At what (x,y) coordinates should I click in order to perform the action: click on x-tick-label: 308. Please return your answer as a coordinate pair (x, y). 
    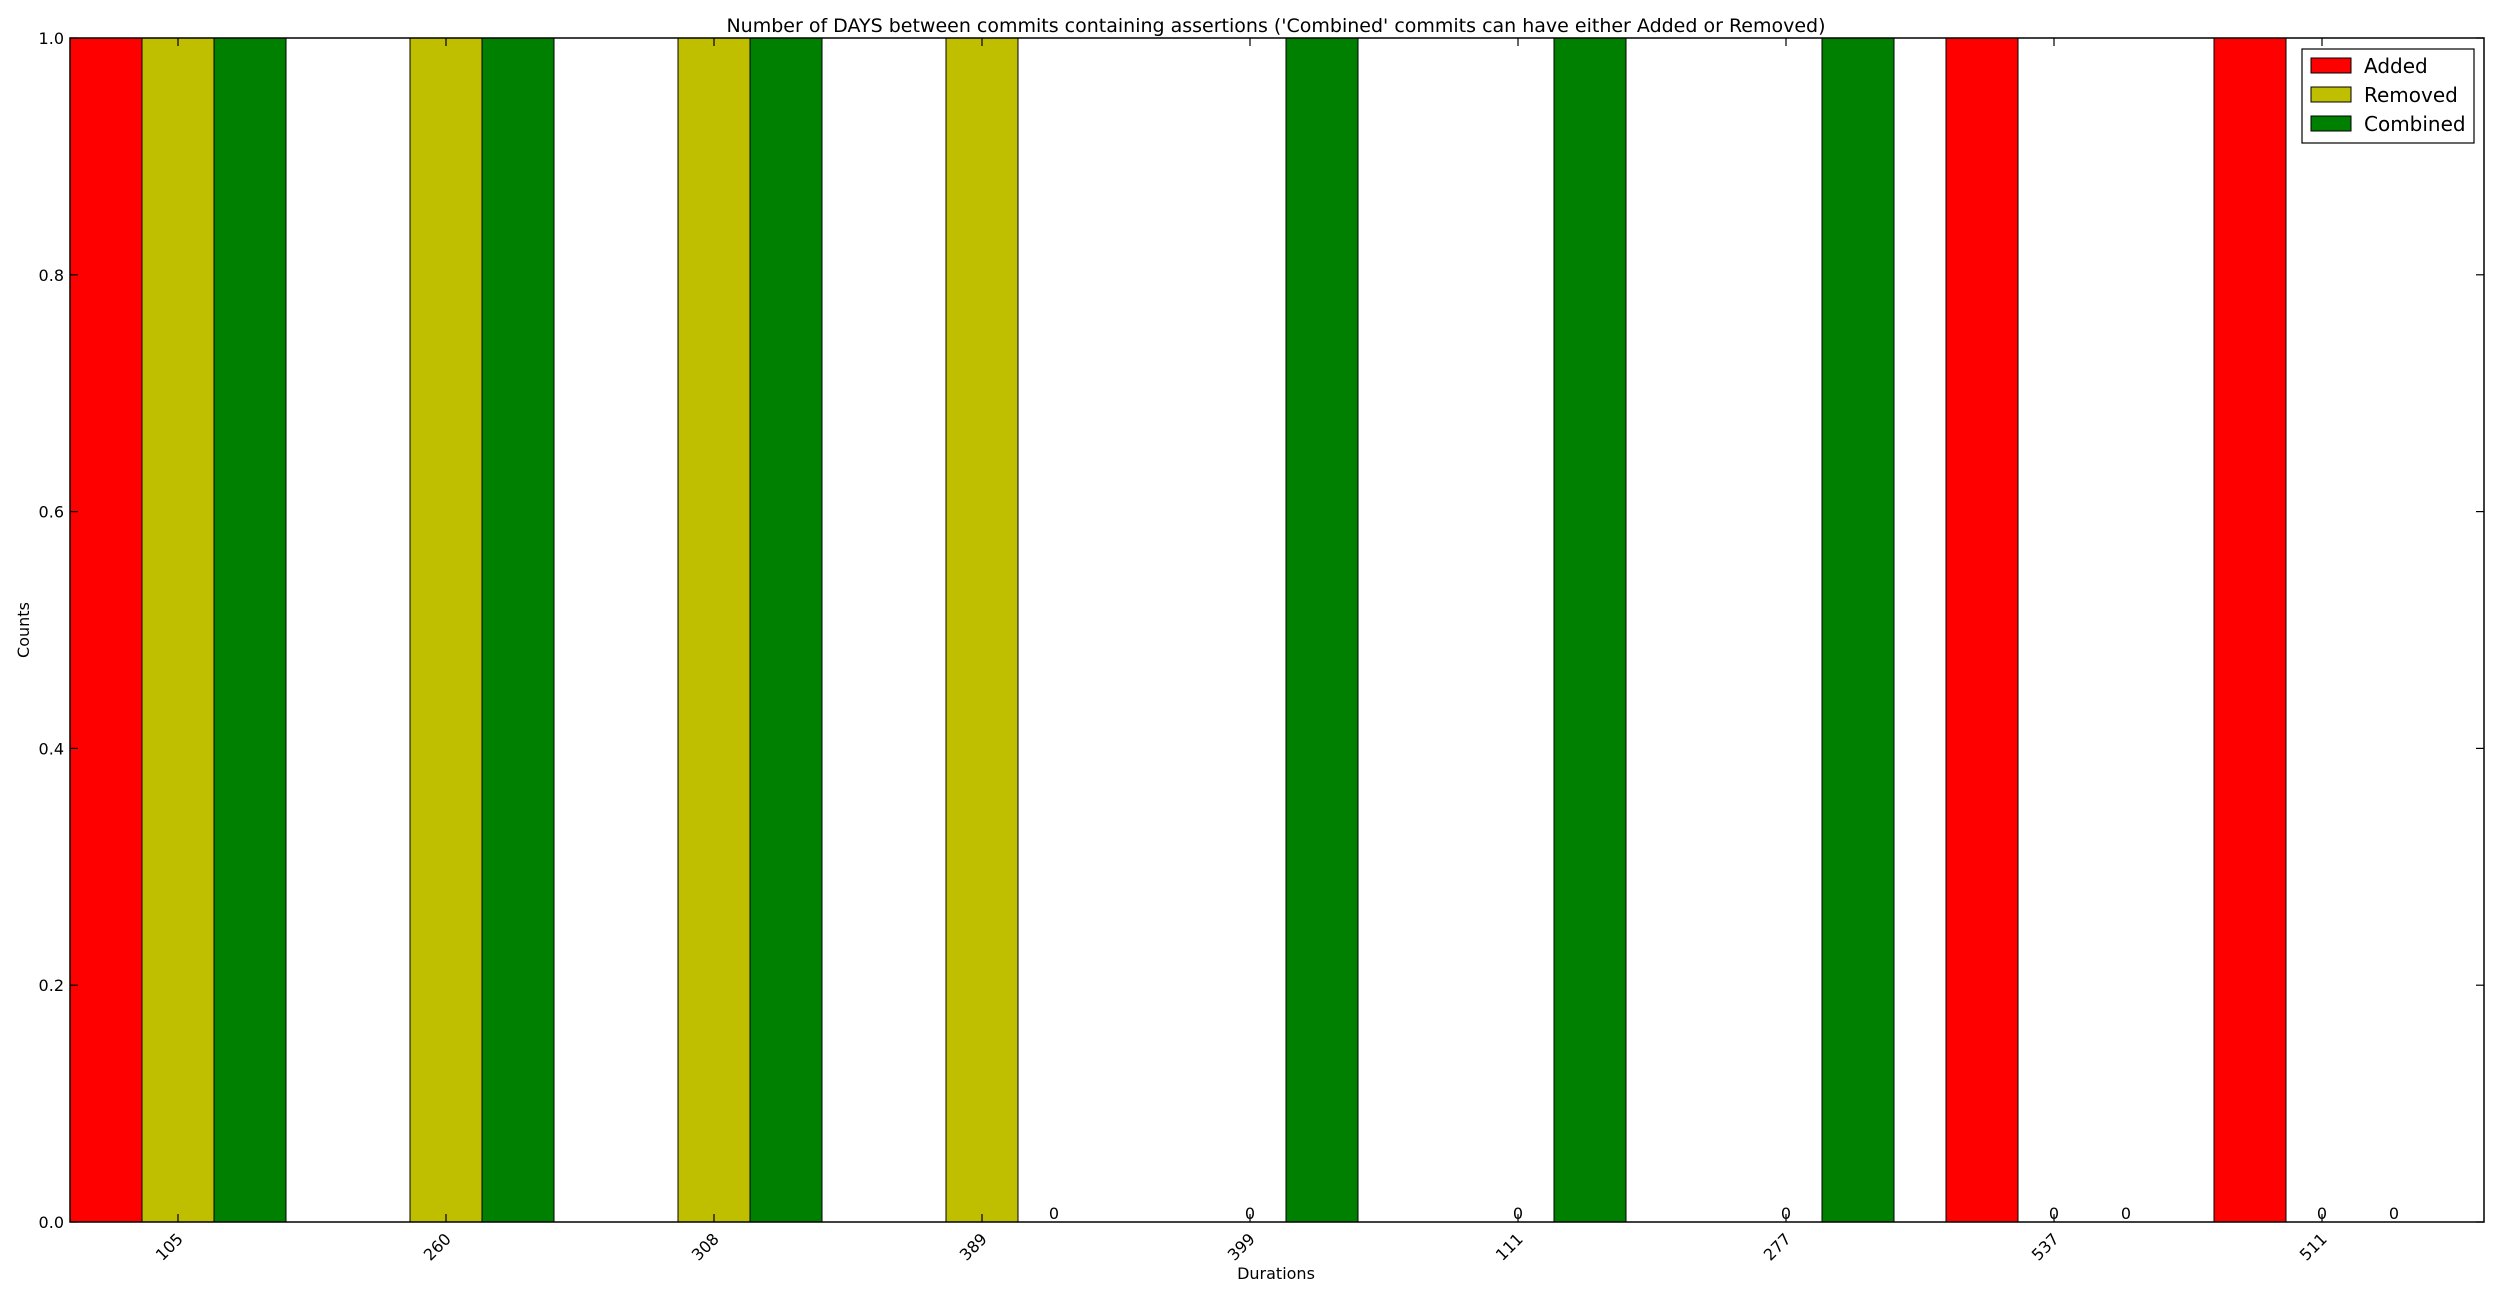
    Looking at the image, I should click on (705, 1246).